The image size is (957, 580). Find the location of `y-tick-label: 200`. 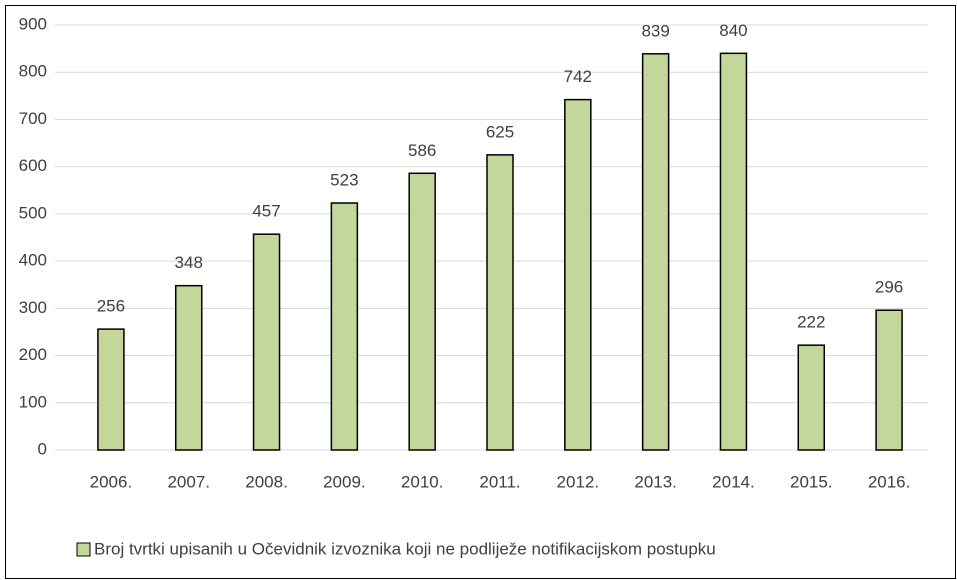

y-tick-label: 200 is located at coordinates (33, 354).